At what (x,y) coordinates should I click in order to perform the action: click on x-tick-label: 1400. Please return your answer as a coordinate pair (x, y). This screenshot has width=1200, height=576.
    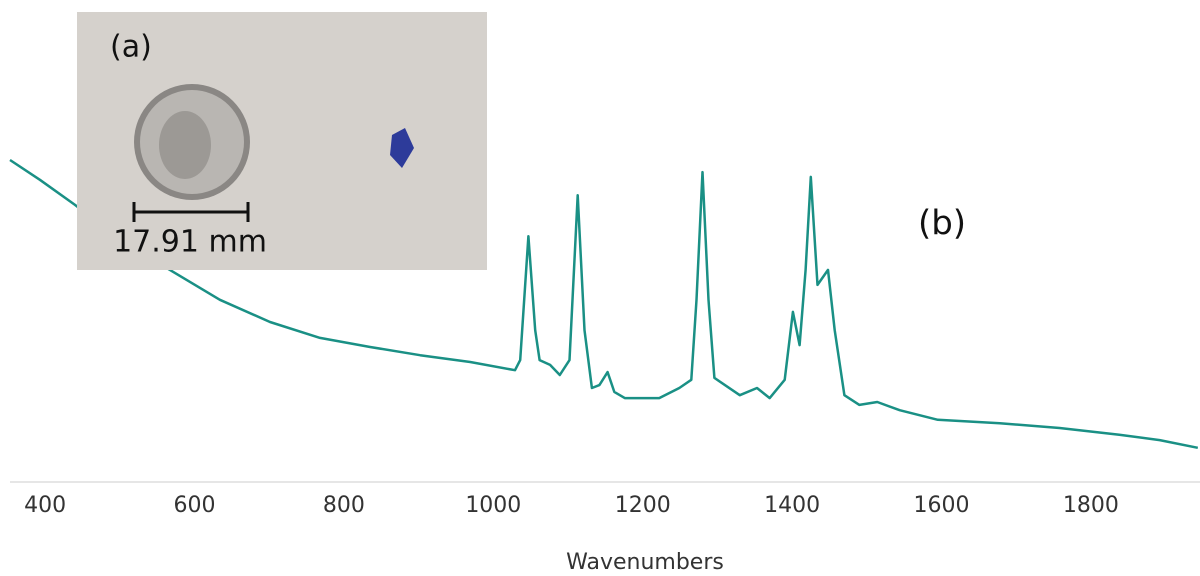
    Looking at the image, I should click on (792, 505).